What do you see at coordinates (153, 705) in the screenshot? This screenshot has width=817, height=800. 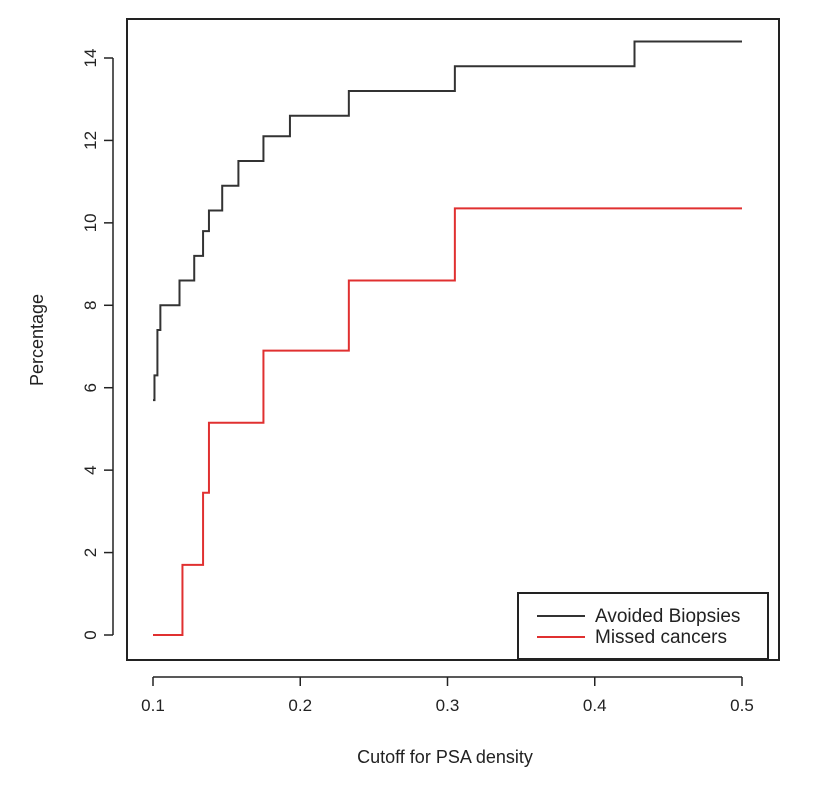 I see `x-tick-label: 0.1` at bounding box center [153, 705].